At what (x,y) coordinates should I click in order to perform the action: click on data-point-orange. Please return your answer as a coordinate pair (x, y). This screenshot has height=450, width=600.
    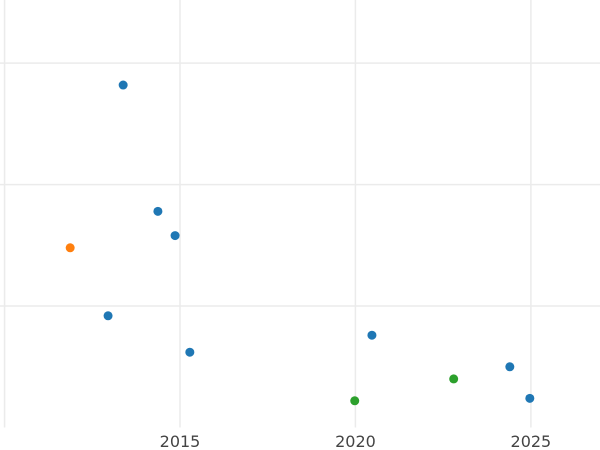
    Looking at the image, I should click on (70, 248).